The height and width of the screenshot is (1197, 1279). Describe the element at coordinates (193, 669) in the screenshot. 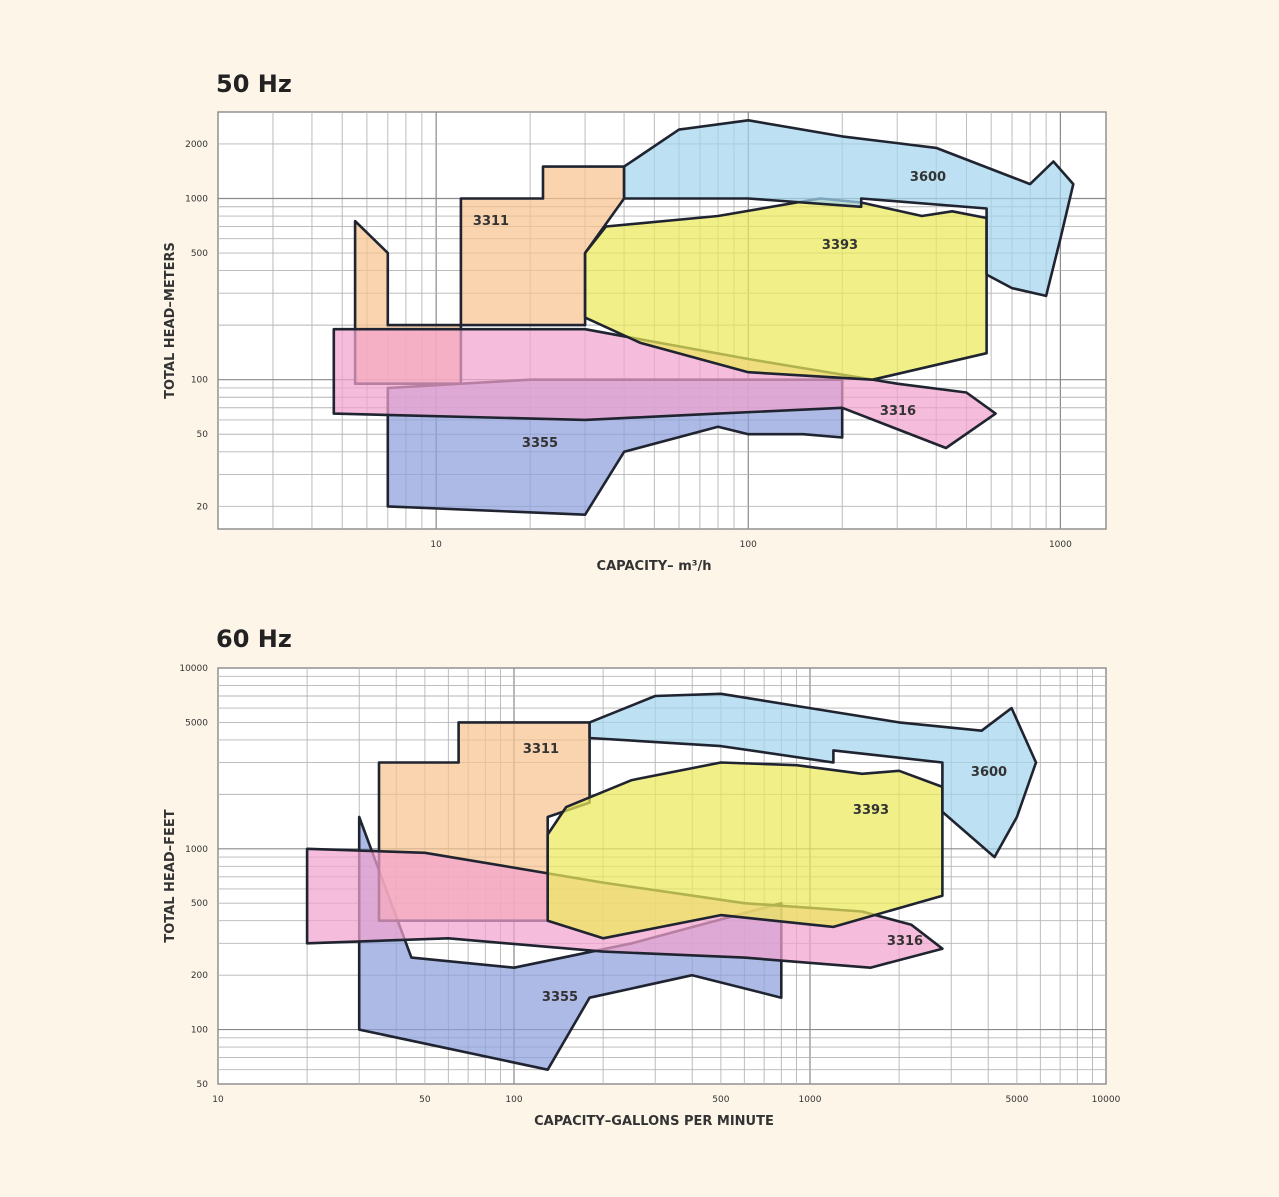

I see `y-tick-label: 10000` at that location.